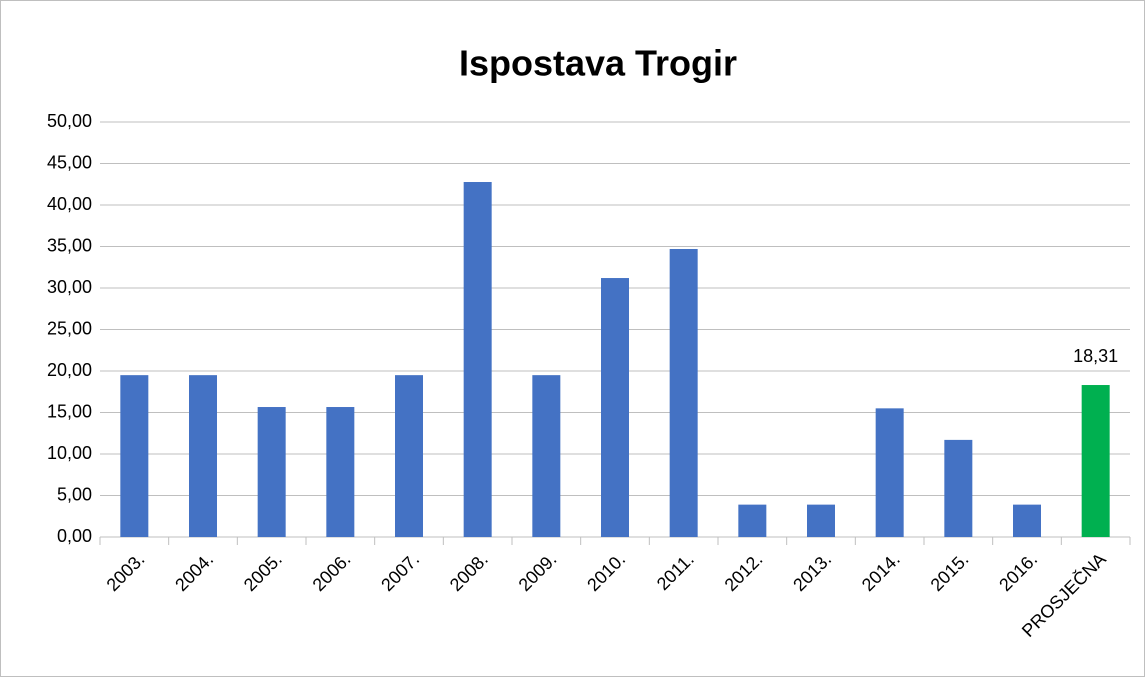  Describe the element at coordinates (69, 245) in the screenshot. I see `y-tick-label: 35,00` at that location.